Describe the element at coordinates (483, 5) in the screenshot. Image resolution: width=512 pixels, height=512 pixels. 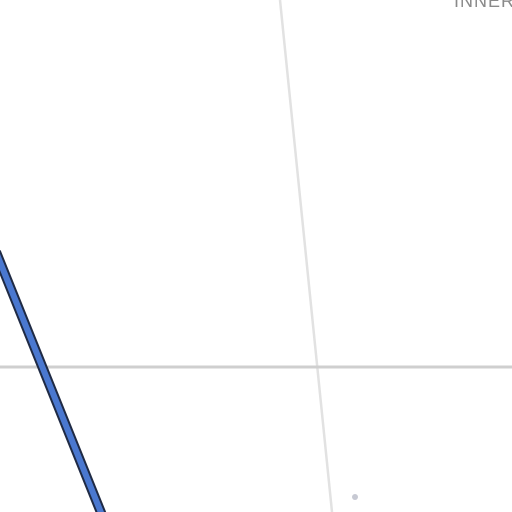
I see `area-label: INNER` at that location.